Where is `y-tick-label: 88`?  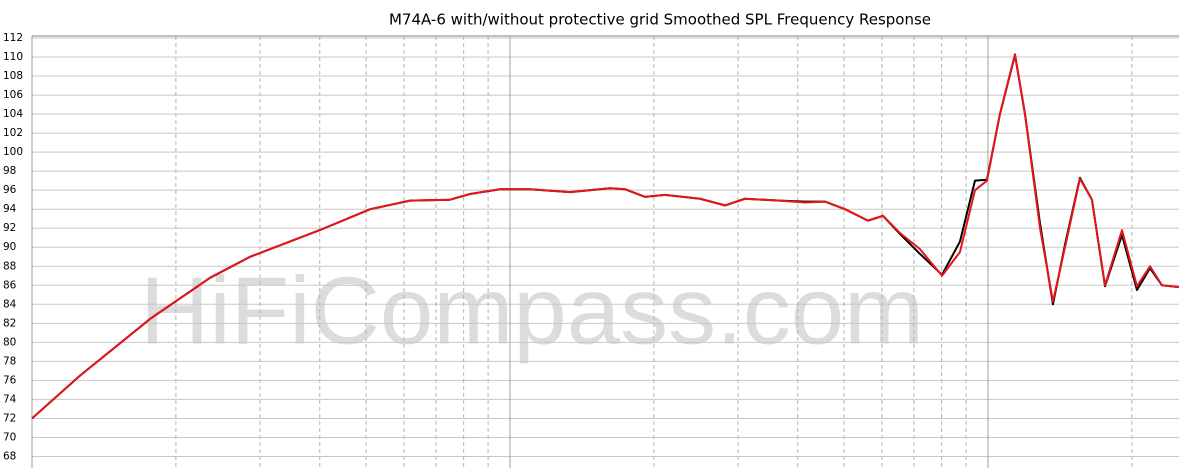
y-tick-label: 88 is located at coordinates (9, 266).